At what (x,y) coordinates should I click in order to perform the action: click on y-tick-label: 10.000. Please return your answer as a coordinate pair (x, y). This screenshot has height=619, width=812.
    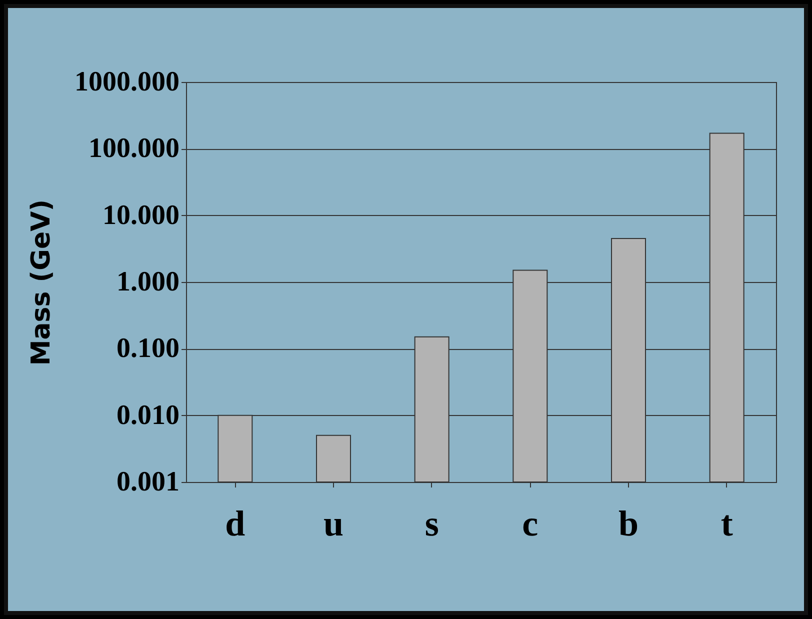
    Looking at the image, I should click on (141, 215).